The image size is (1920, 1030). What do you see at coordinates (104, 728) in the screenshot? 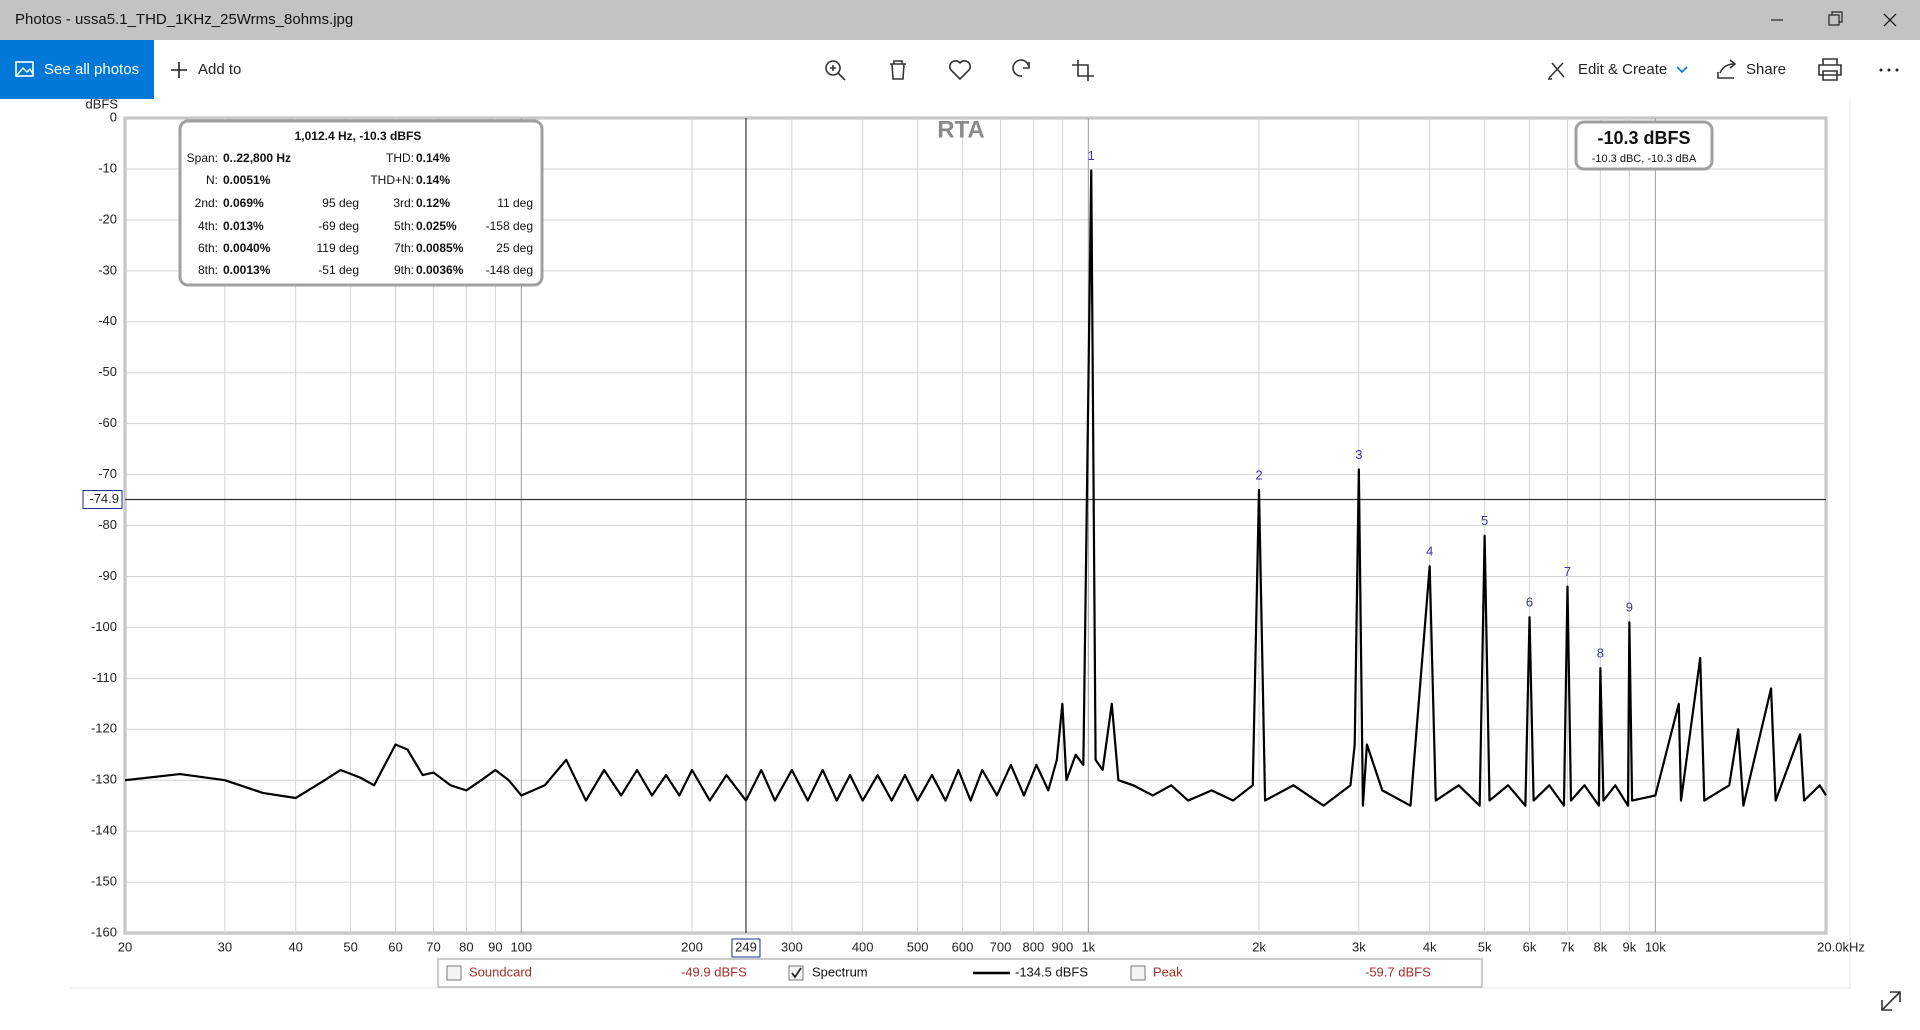
I see `y-tick-label: -120` at bounding box center [104, 728].